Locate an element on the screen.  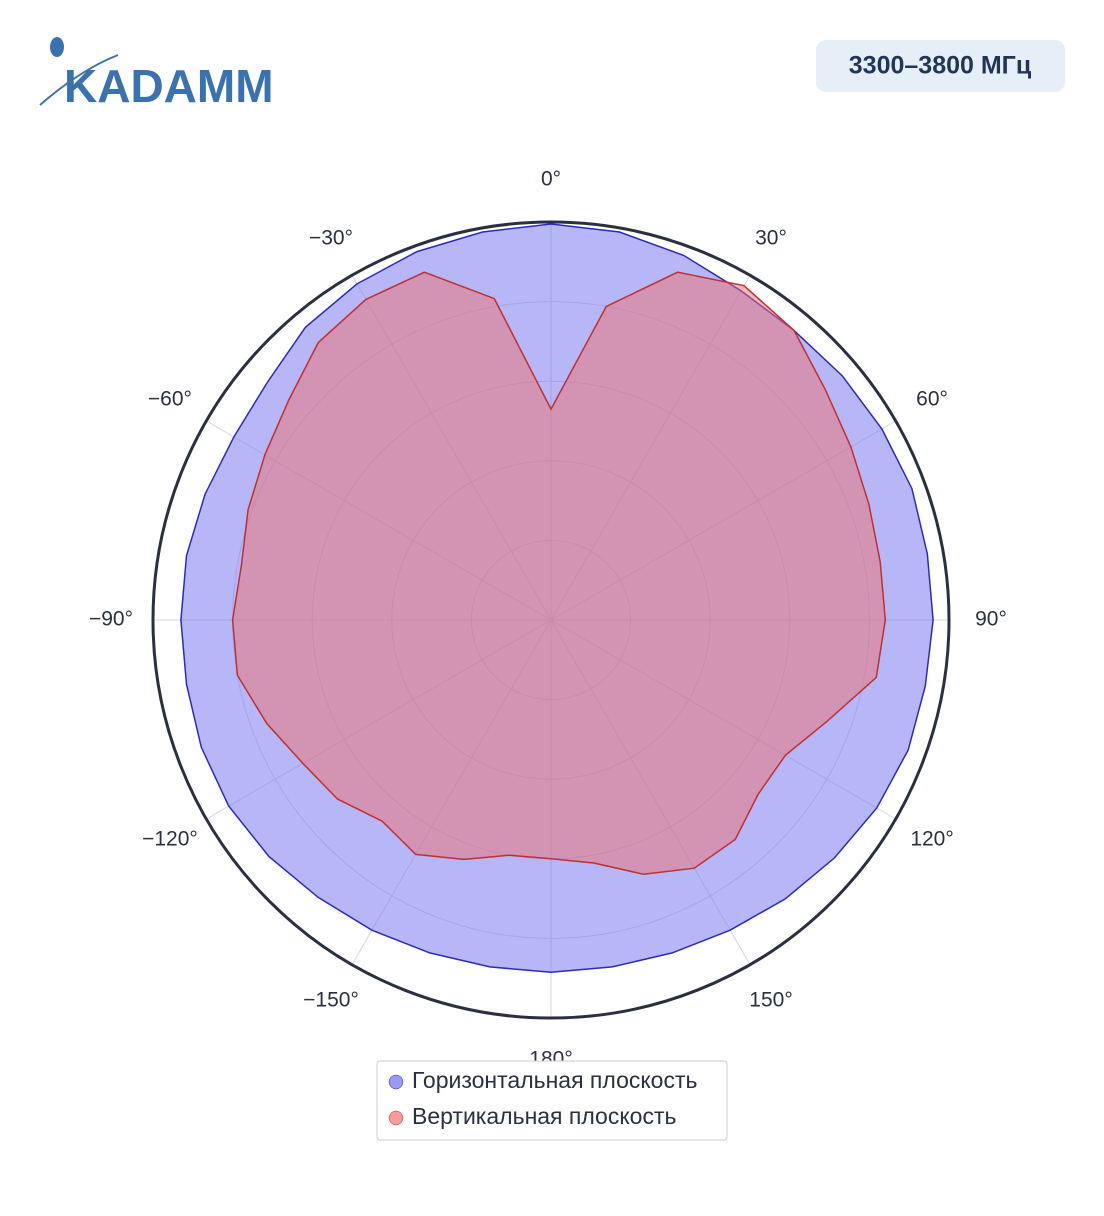
theta-tick-label: −120° is located at coordinates (170, 839).